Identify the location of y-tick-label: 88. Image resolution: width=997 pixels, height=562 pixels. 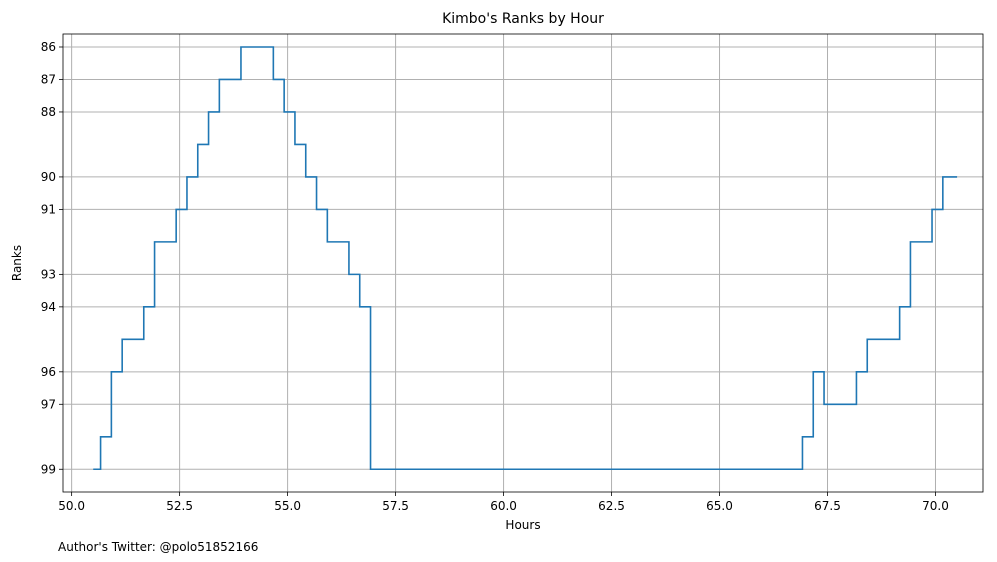
(48, 112).